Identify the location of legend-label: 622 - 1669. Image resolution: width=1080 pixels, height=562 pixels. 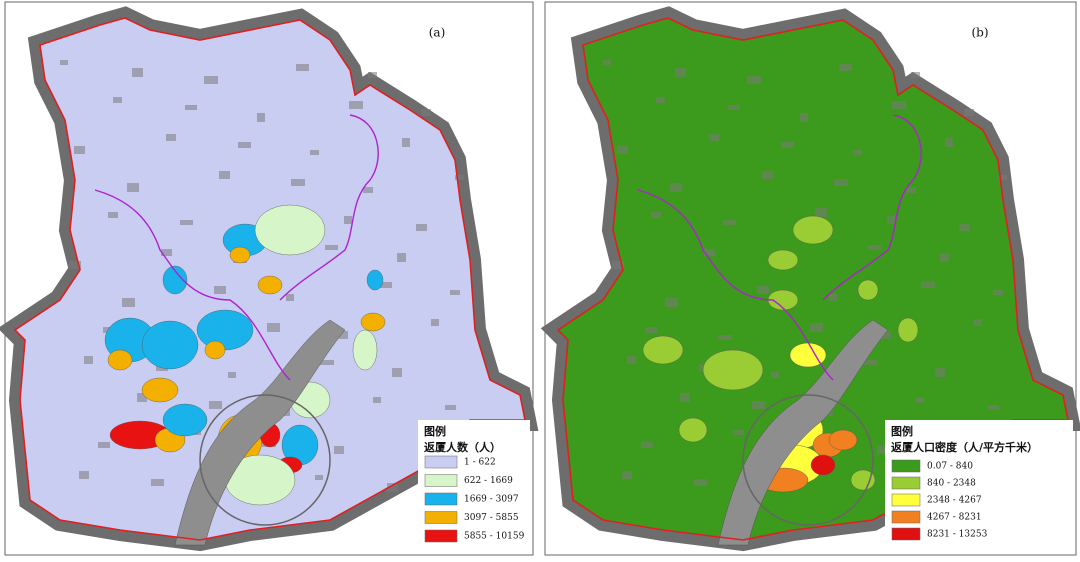
(488, 481).